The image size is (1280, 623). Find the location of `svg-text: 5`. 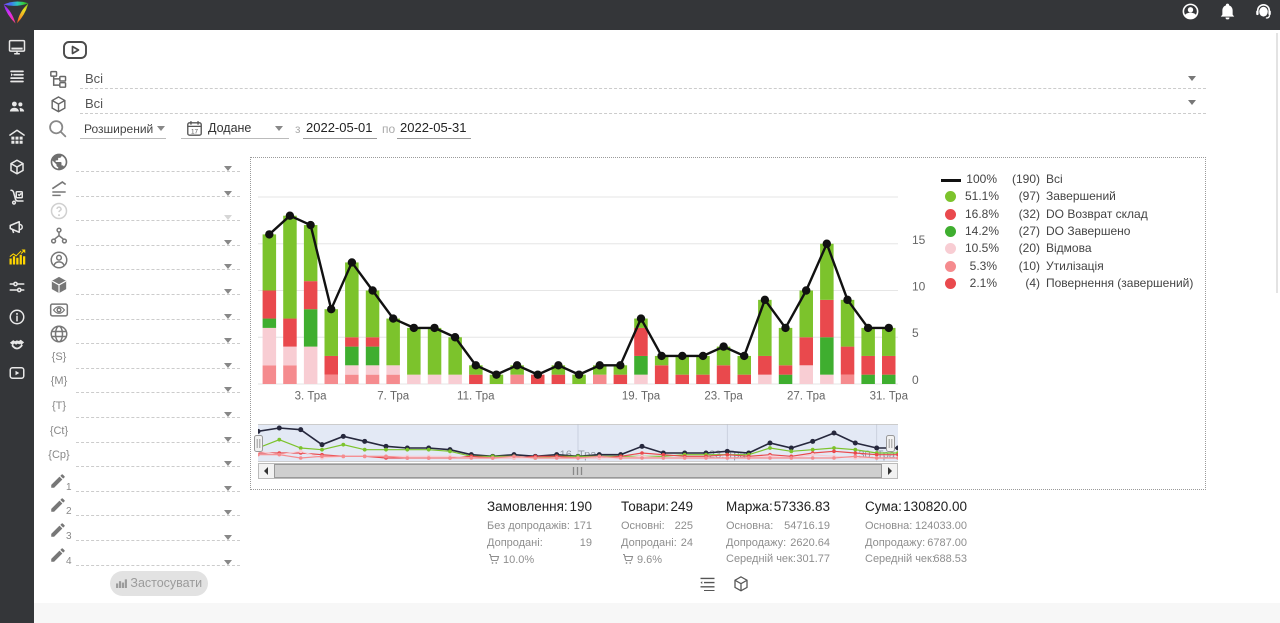

svg-text: 5 is located at coordinates (915, 333).